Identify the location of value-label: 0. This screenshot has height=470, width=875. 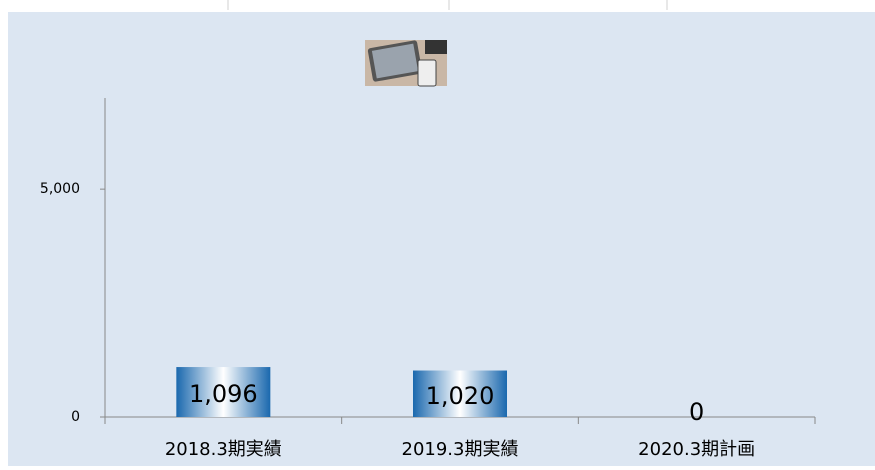
(696, 412).